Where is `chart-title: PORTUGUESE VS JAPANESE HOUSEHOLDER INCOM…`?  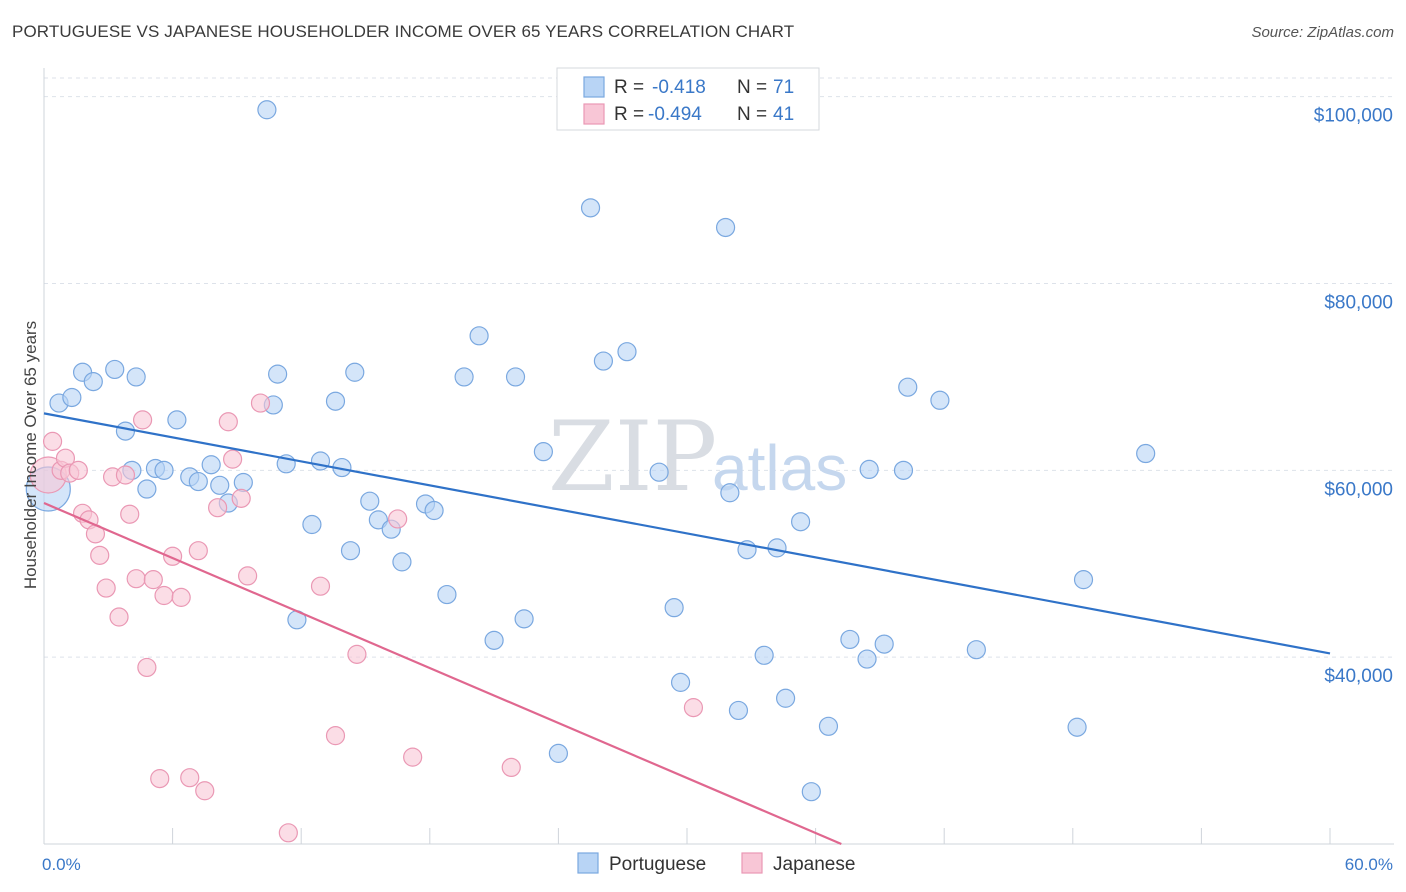 chart-title: PORTUGUESE VS JAPANESE HOUSEHOLDER INCOM… is located at coordinates (403, 31).